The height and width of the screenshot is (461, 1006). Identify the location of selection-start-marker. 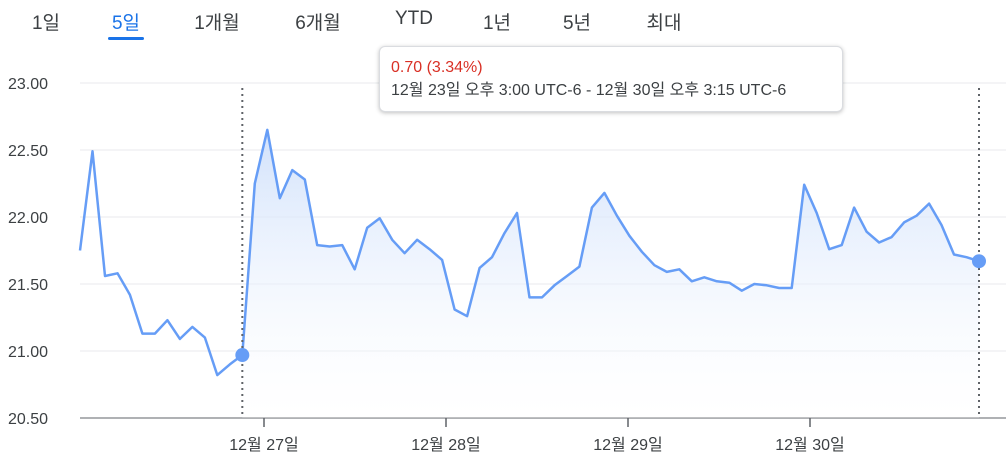
(242, 355).